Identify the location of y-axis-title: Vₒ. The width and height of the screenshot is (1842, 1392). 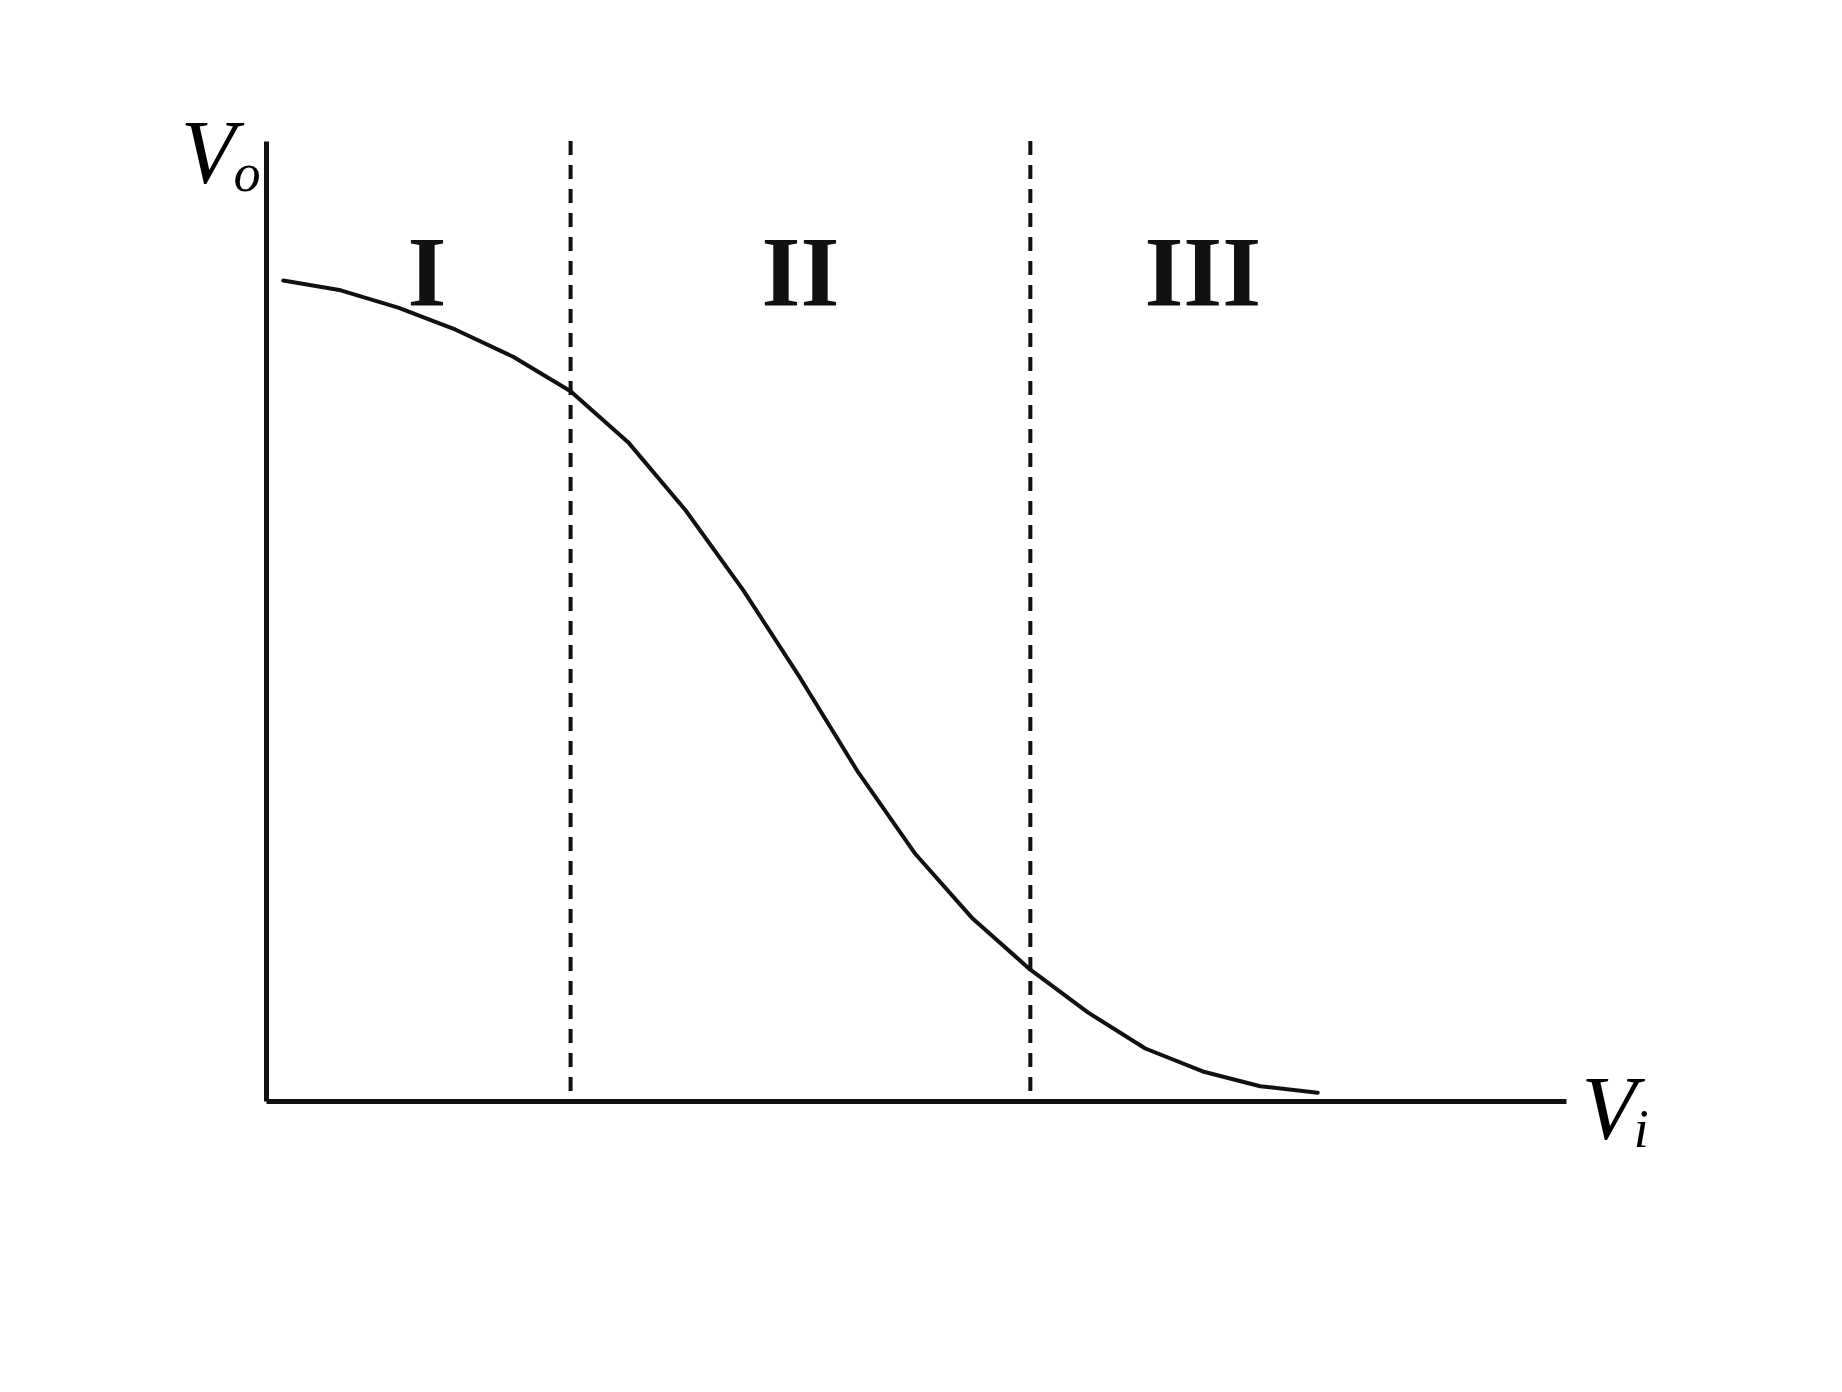
(221, 152).